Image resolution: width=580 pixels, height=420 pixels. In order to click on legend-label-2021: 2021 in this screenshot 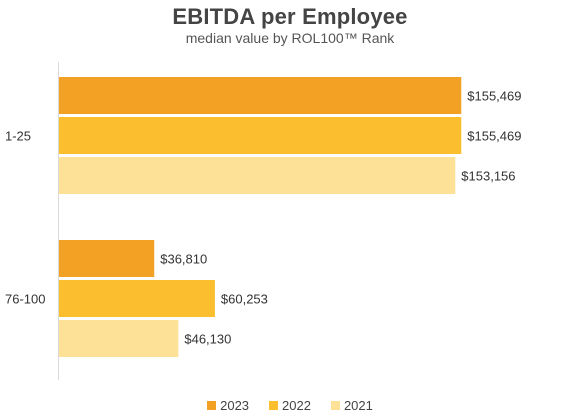, I will do `click(358, 405)`.